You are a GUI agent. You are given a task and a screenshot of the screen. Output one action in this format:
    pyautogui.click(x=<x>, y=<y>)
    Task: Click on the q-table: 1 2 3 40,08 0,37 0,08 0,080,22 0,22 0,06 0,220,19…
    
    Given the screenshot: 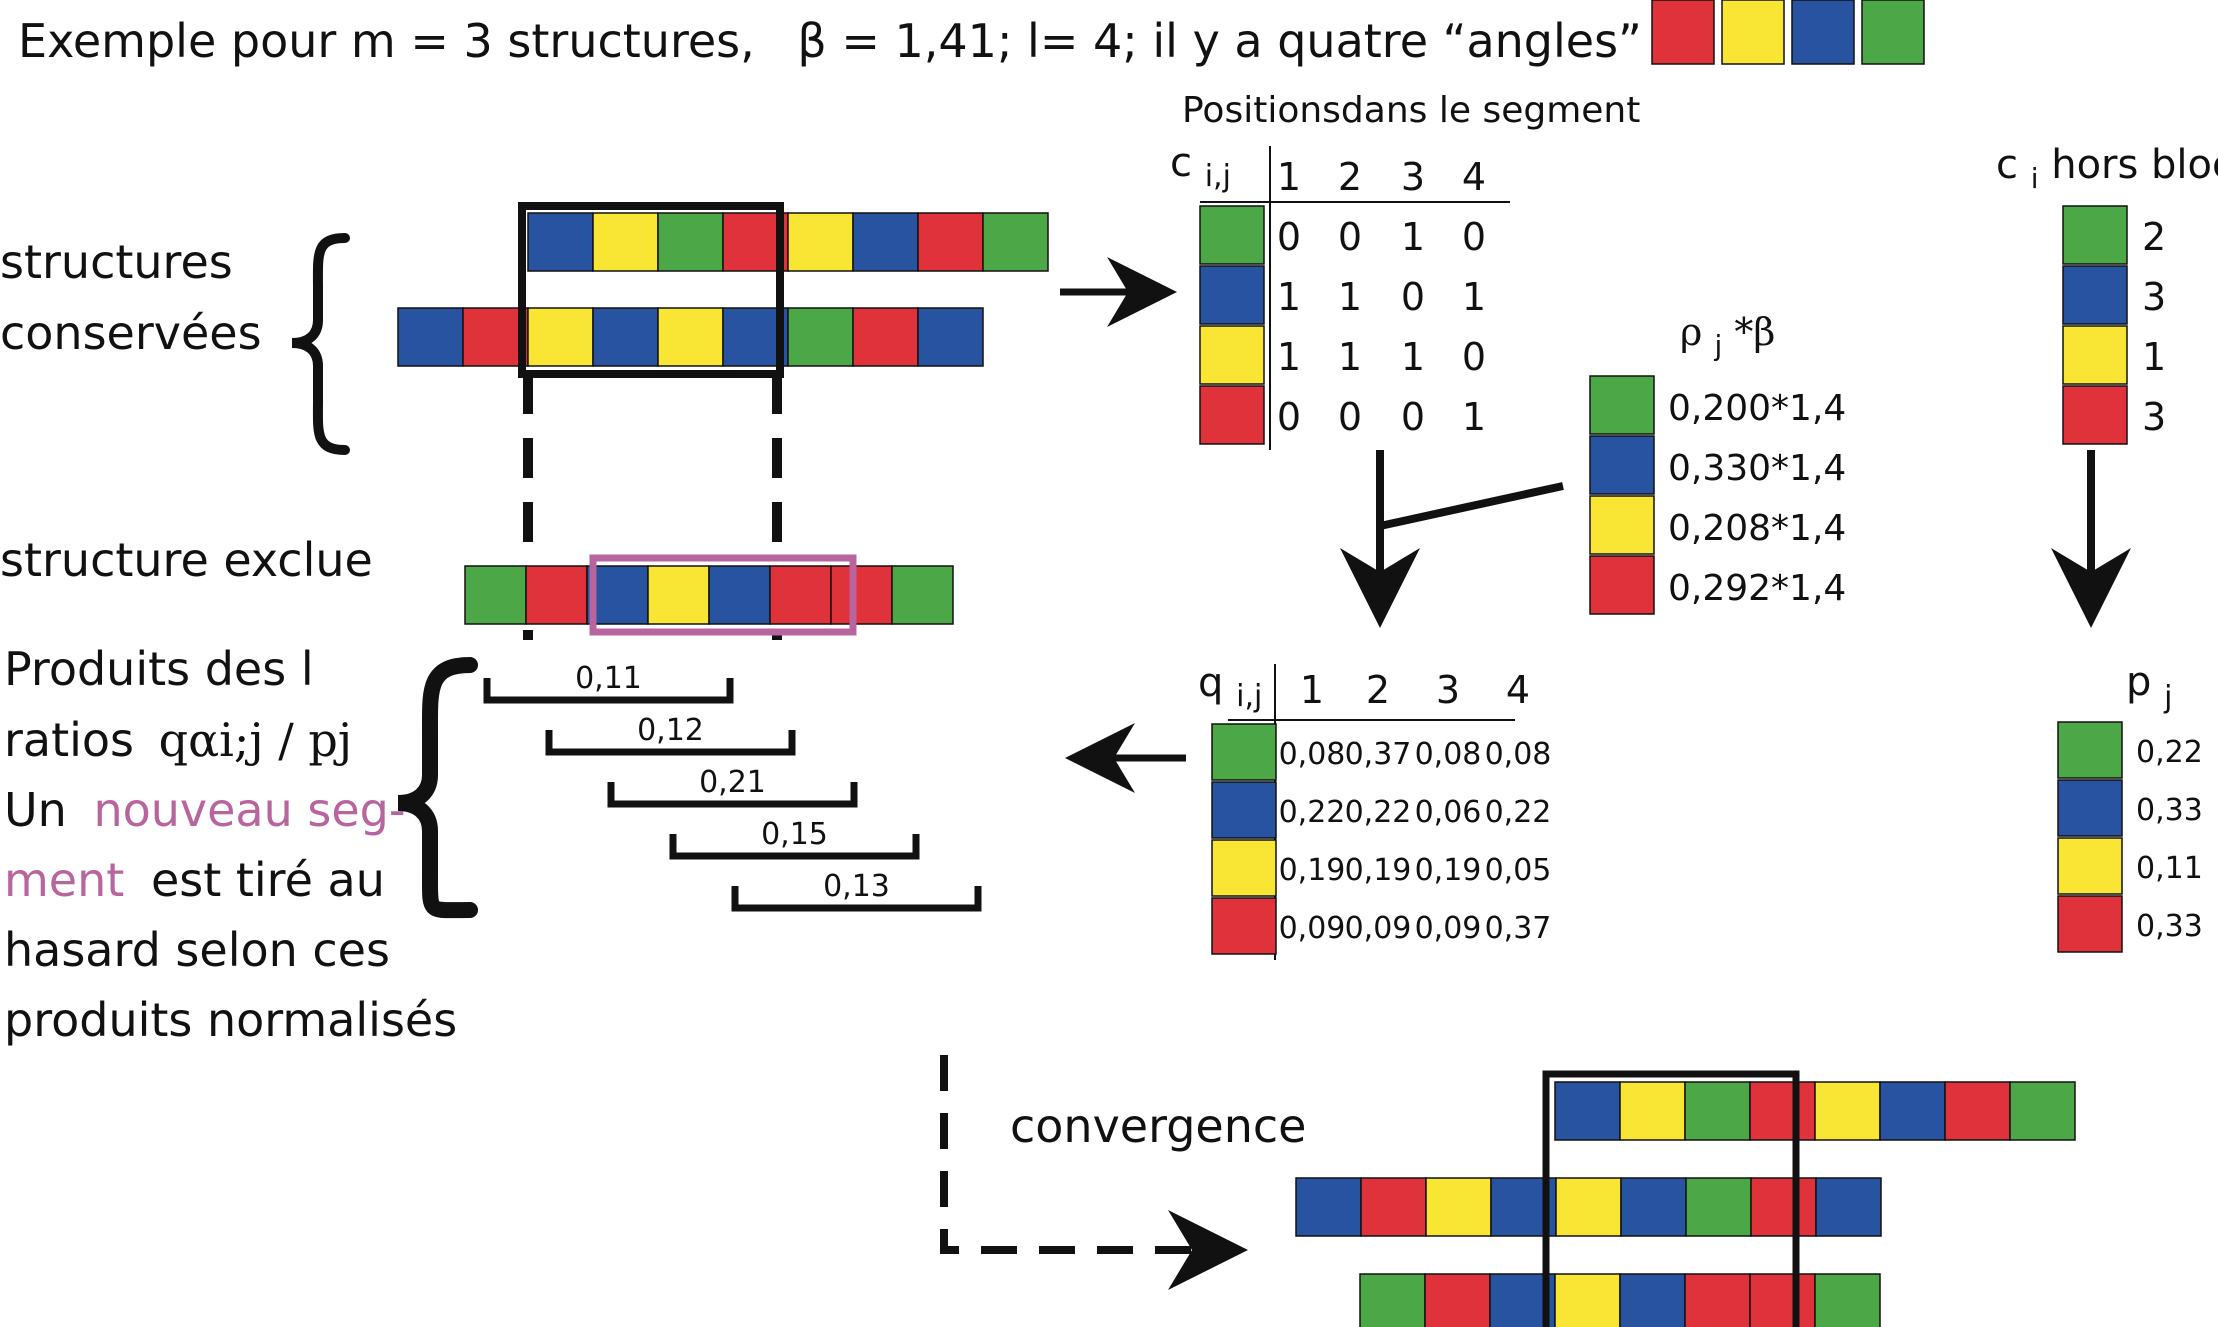 What is the action you would take?
    pyautogui.click(x=1381, y=811)
    